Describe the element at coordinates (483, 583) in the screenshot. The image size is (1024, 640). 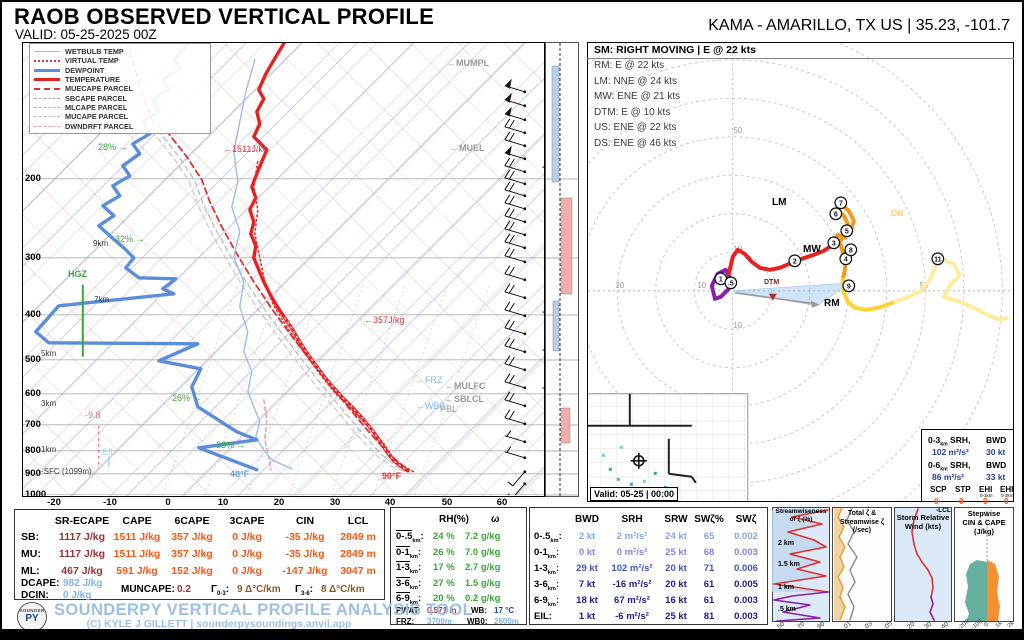
I see `mixing-ratio-value: 1.5 g/kg` at that location.